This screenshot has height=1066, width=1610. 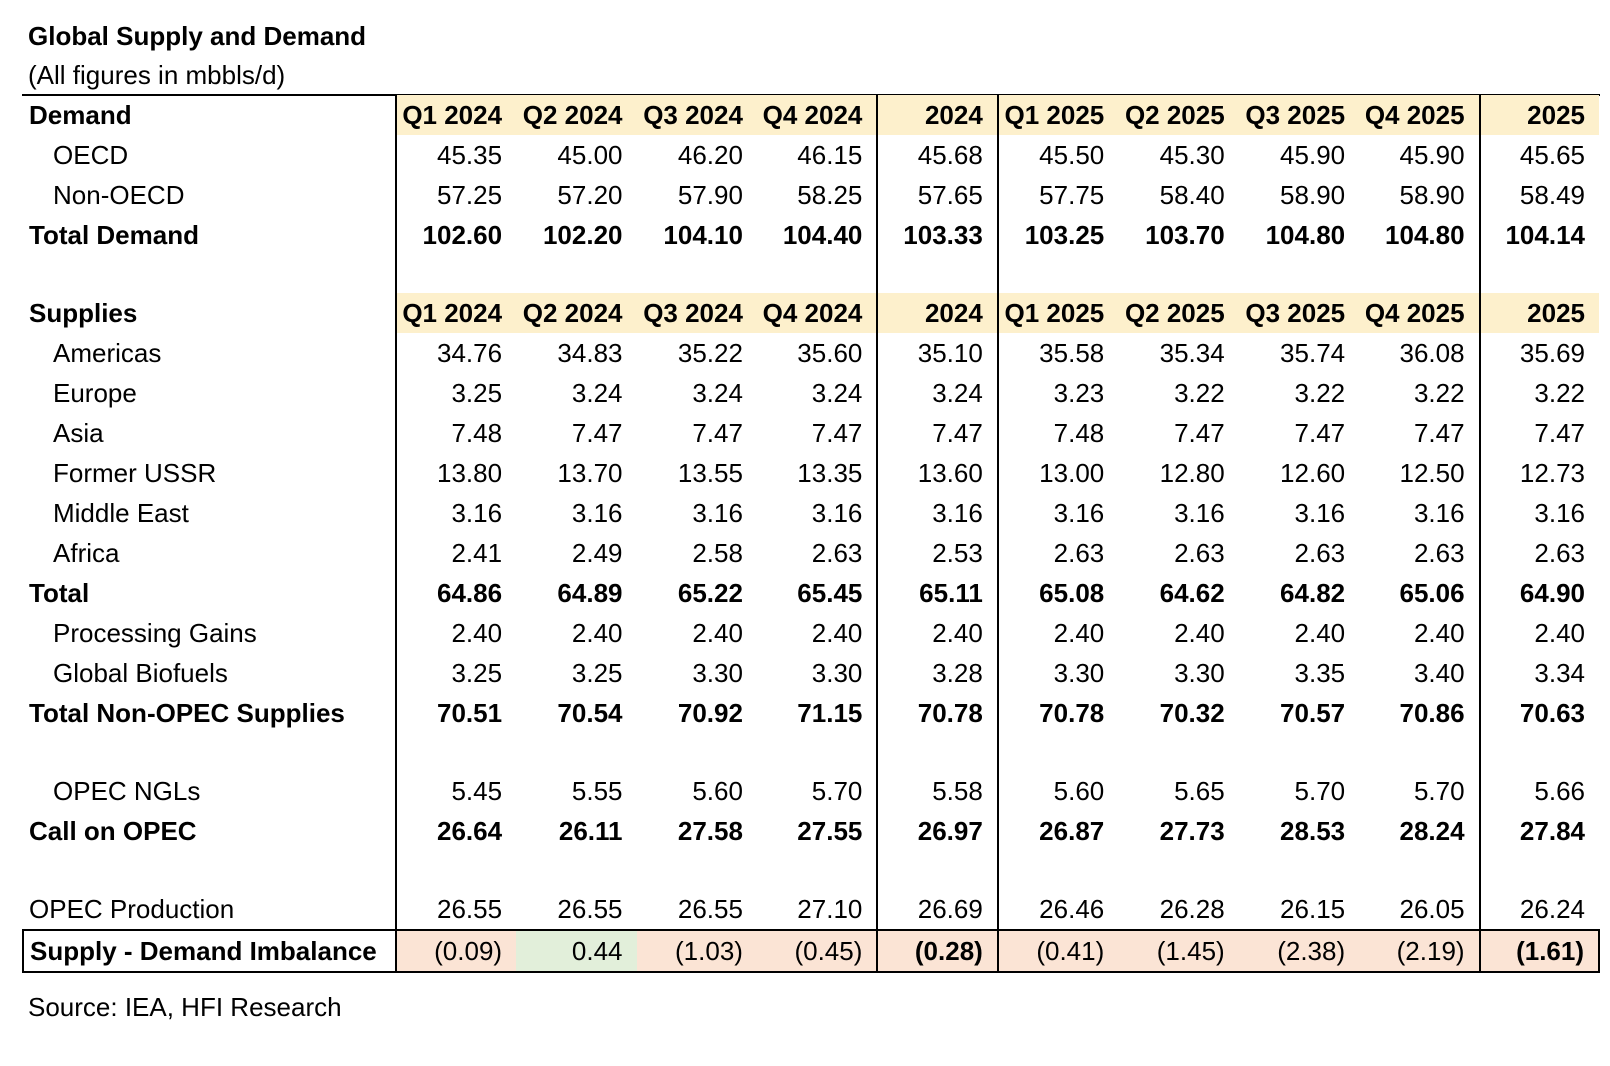 I want to click on table-cell: 5.70, so click(x=1320, y=791).